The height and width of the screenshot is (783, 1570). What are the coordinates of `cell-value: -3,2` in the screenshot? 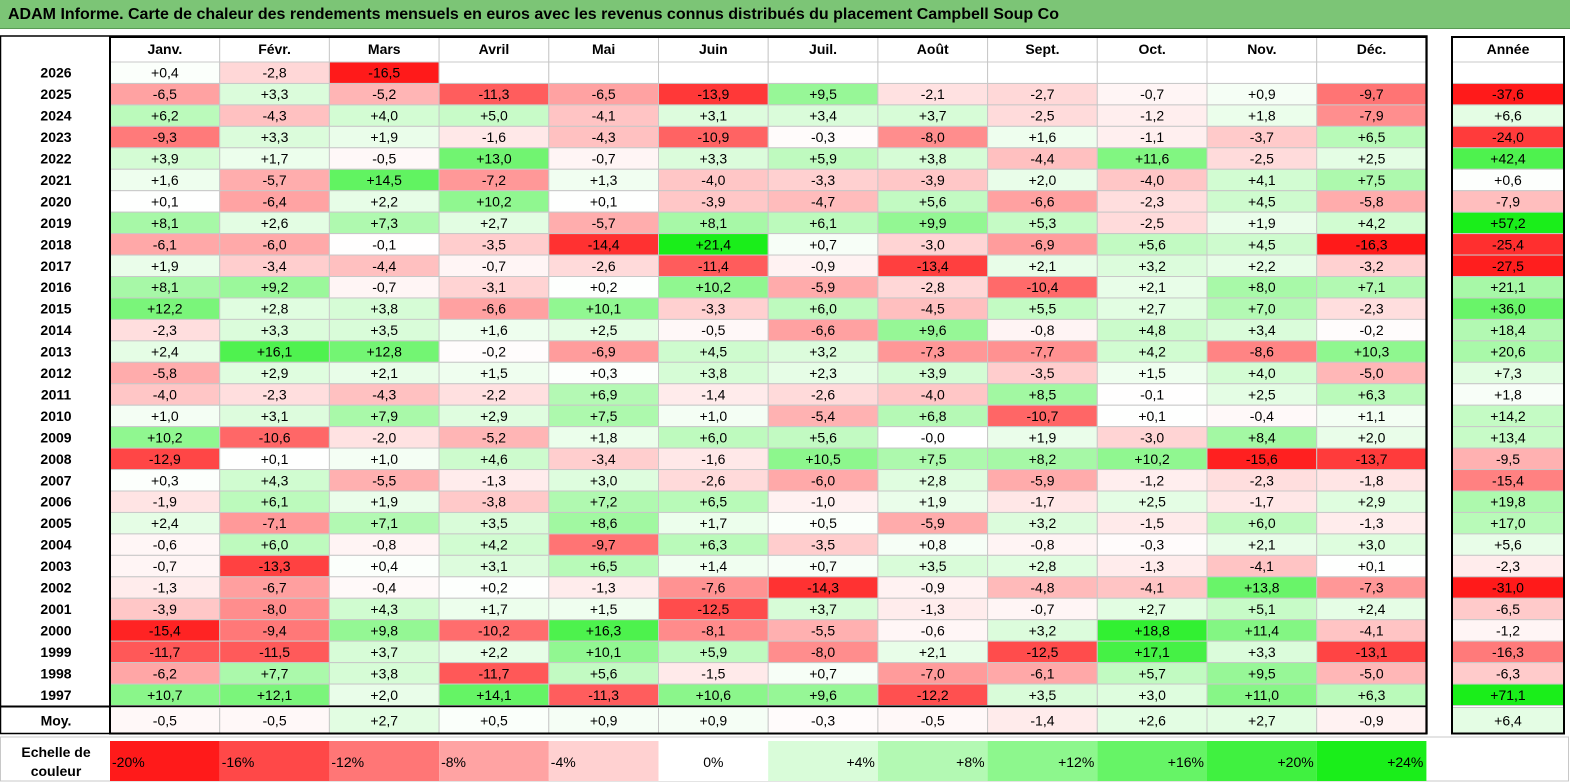 It's located at (1371, 266).